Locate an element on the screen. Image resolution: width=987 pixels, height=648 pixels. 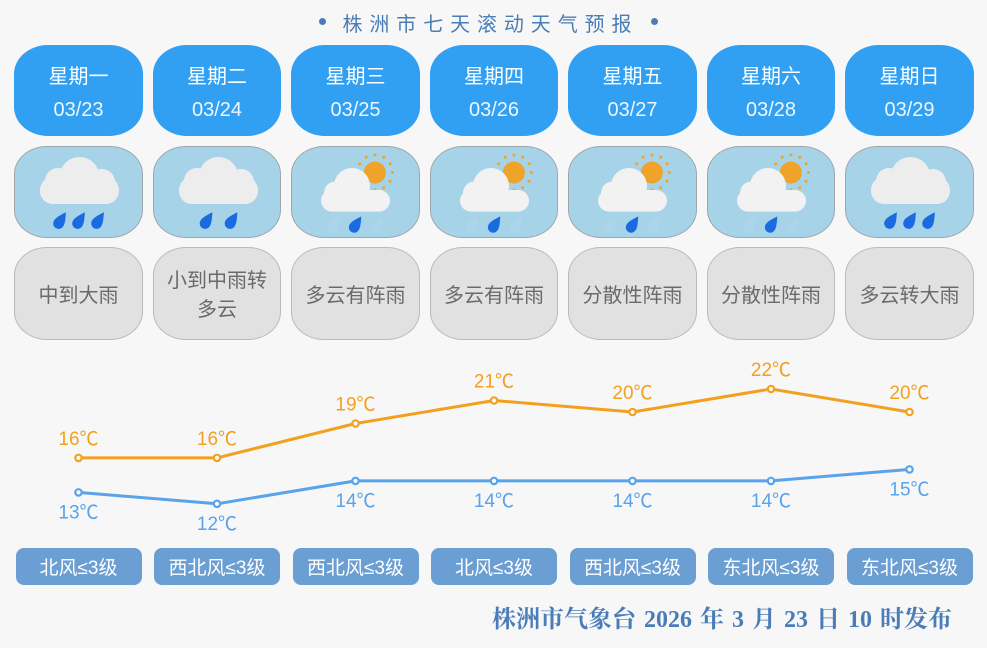
svg-text: 13℃ is located at coordinates (78, 510).